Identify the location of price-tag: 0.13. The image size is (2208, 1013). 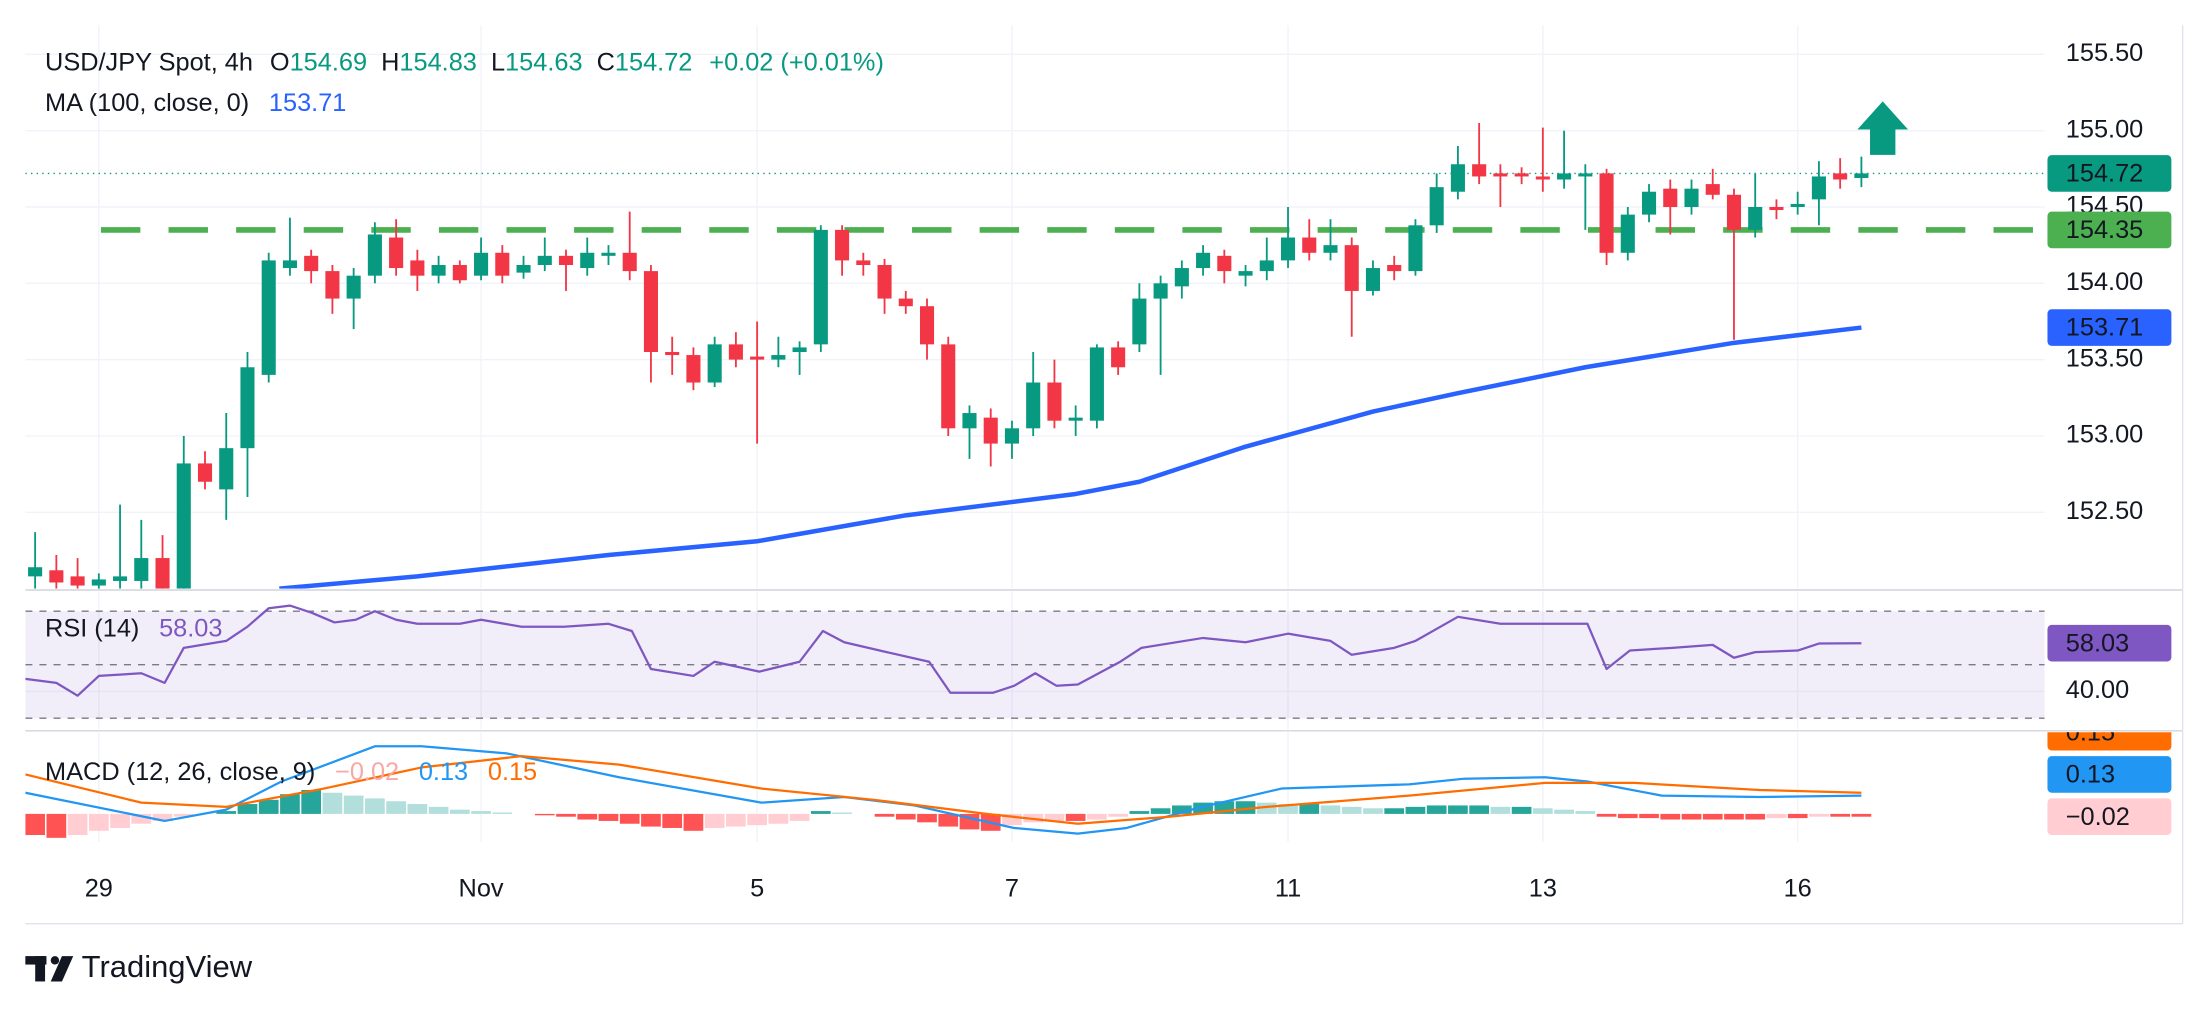
(2109, 774).